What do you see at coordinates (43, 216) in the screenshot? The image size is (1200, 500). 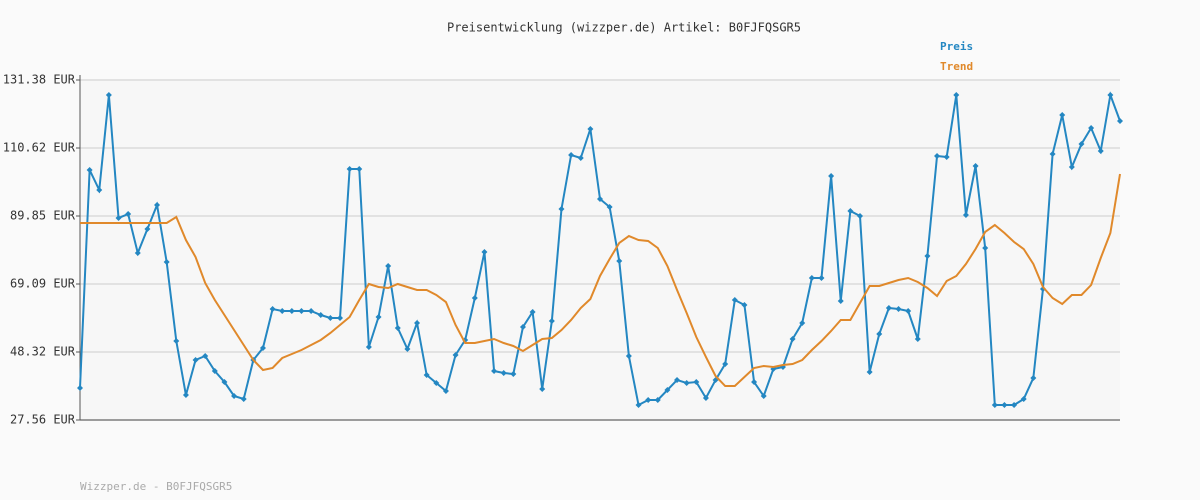 I see `y-tick-label: 89.85 EUR` at bounding box center [43, 216].